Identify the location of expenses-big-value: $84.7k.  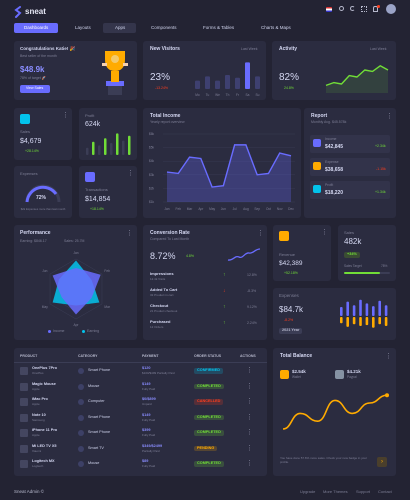
(291, 309).